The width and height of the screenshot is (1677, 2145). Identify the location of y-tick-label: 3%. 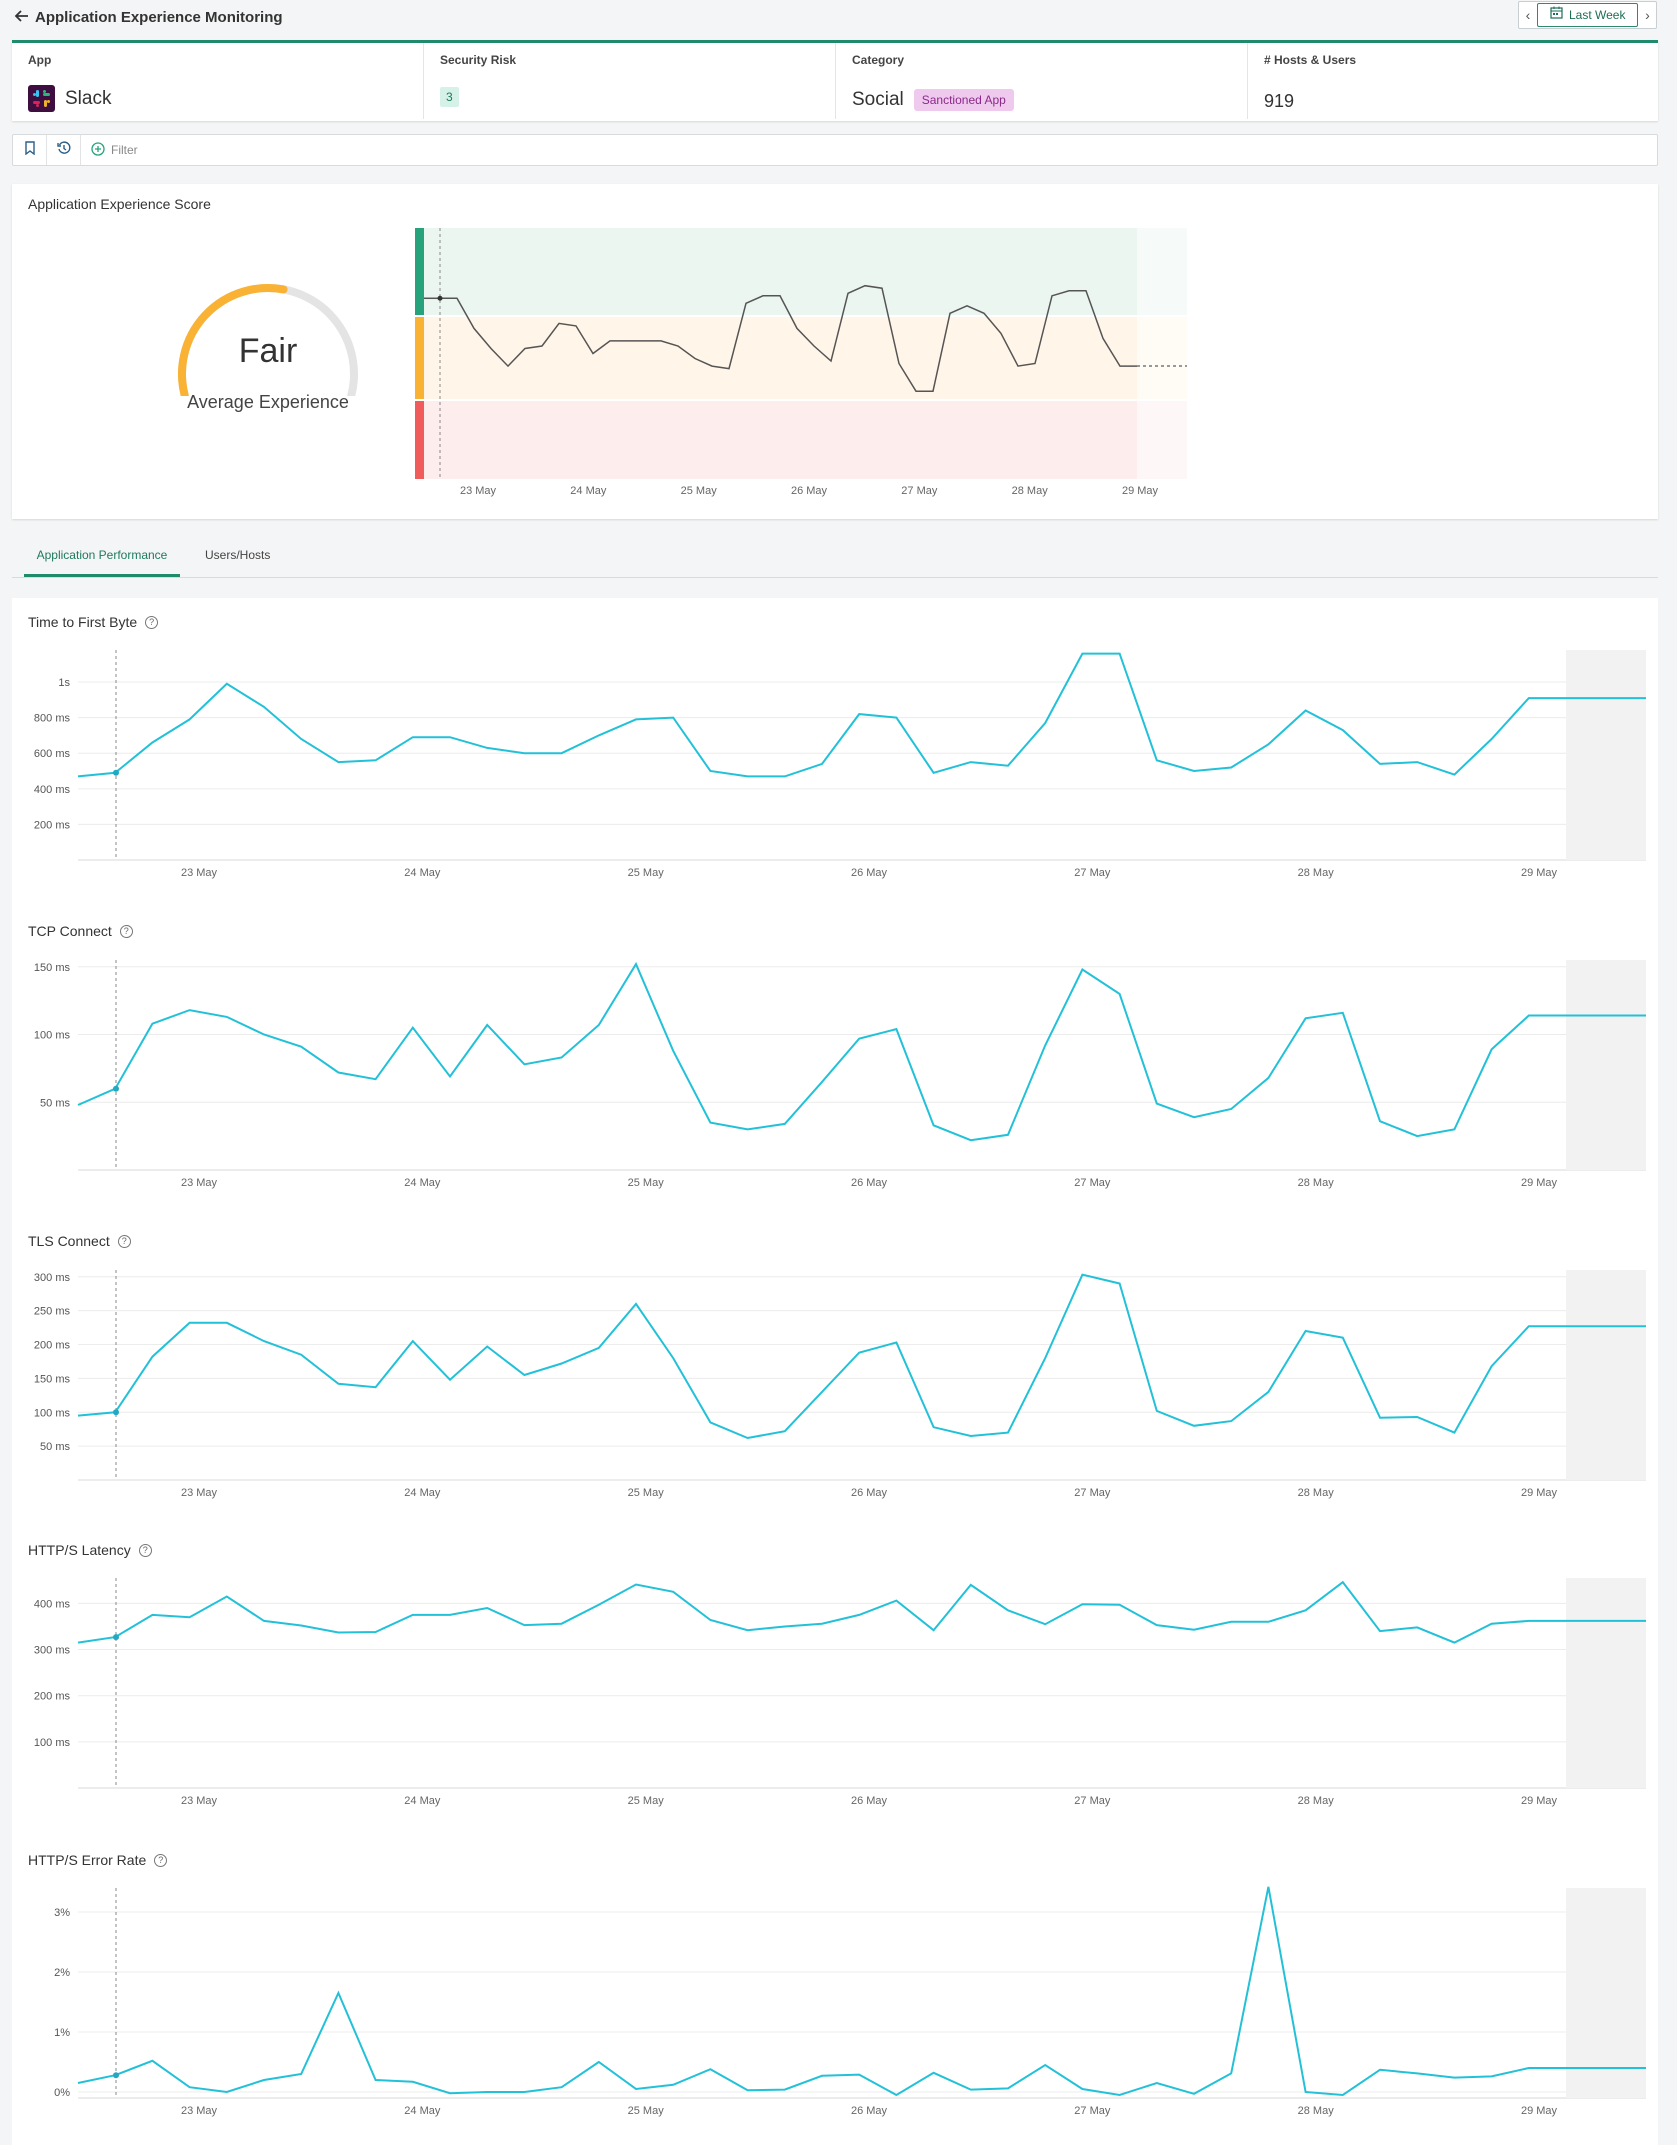
(62, 1913).